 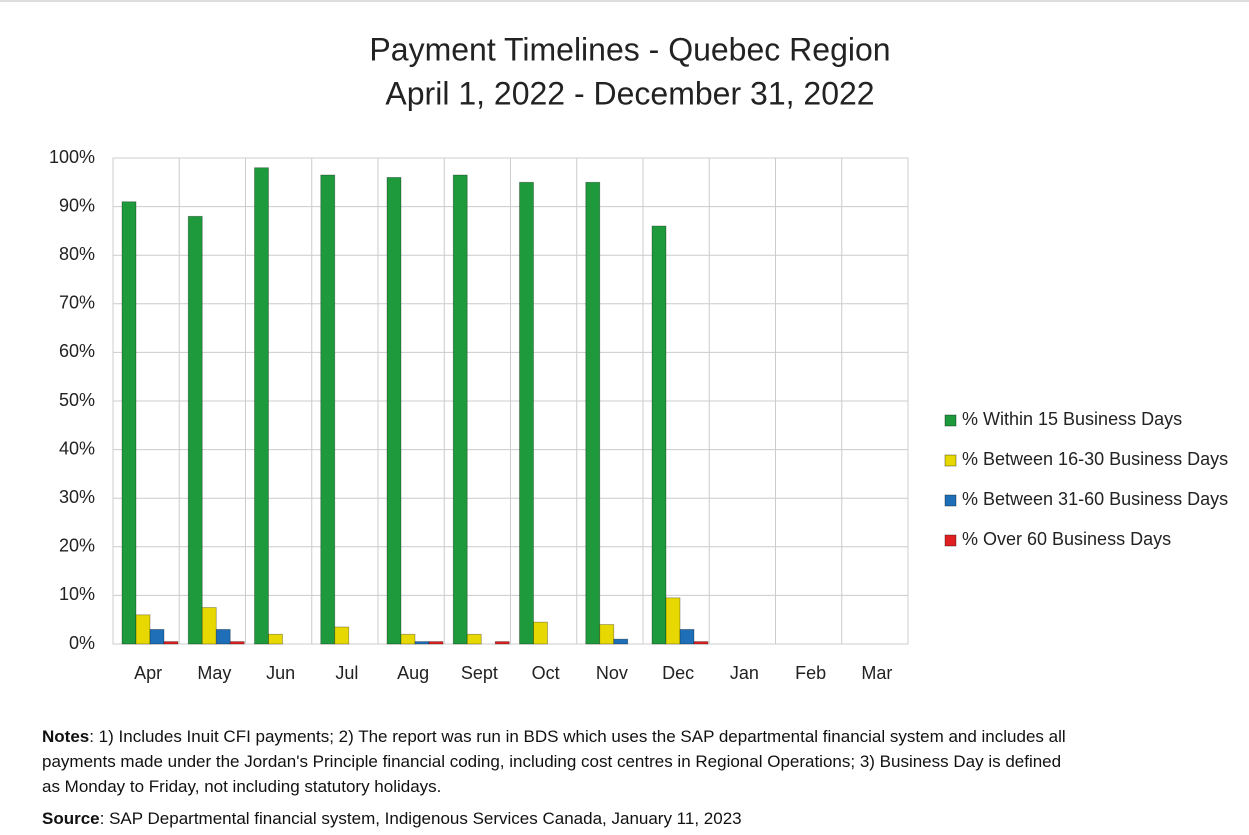 I want to click on x-tick-label: Feb, so click(x=810, y=673).